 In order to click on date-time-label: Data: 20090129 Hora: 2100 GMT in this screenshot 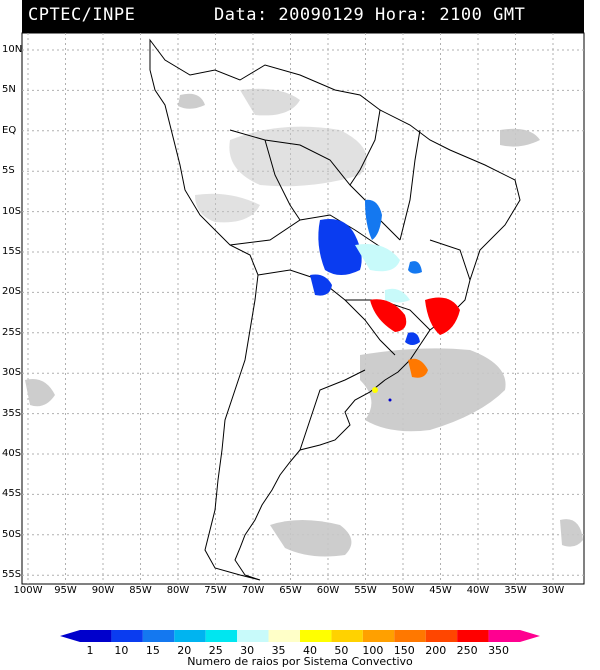, I will do `click(370, 15)`.